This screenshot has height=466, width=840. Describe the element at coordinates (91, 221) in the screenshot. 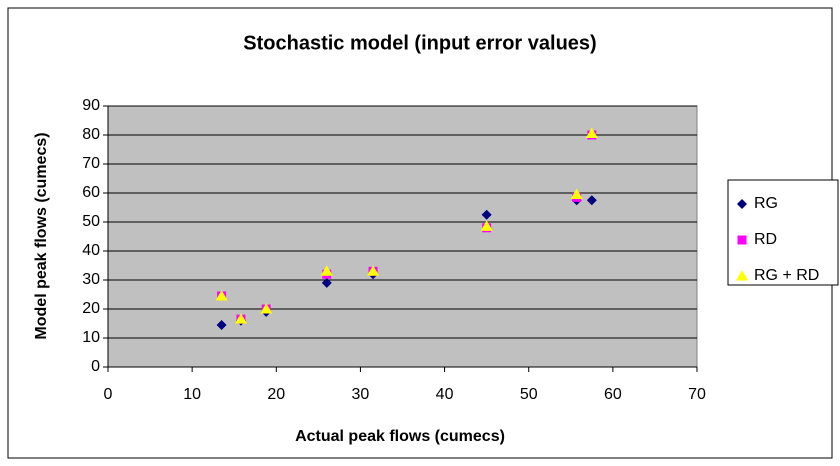

I see `y-tick-label: 50` at that location.